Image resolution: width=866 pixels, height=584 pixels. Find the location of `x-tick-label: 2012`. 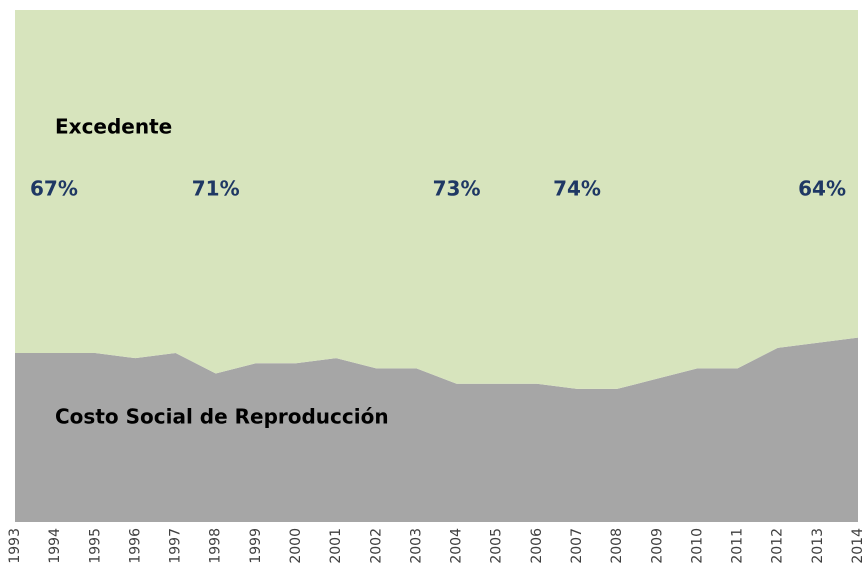

x-tick-label: 2012 is located at coordinates (778, 546).